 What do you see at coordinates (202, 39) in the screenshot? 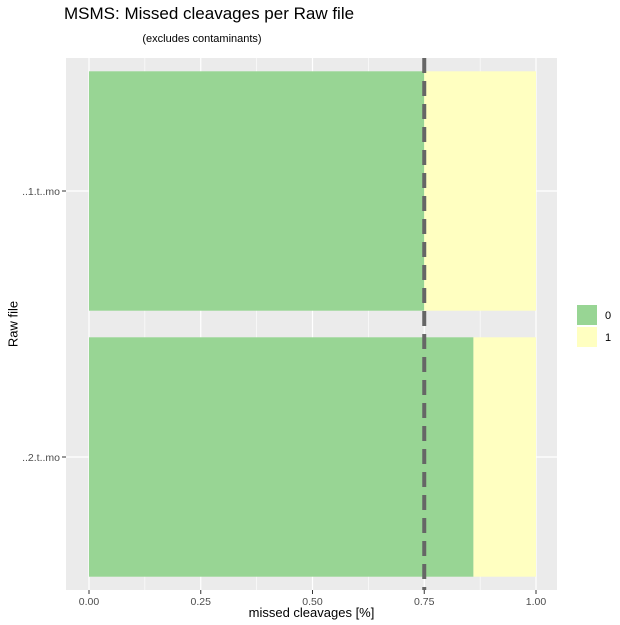
I see `chart-subtitle: (excludes contaminants)` at bounding box center [202, 39].